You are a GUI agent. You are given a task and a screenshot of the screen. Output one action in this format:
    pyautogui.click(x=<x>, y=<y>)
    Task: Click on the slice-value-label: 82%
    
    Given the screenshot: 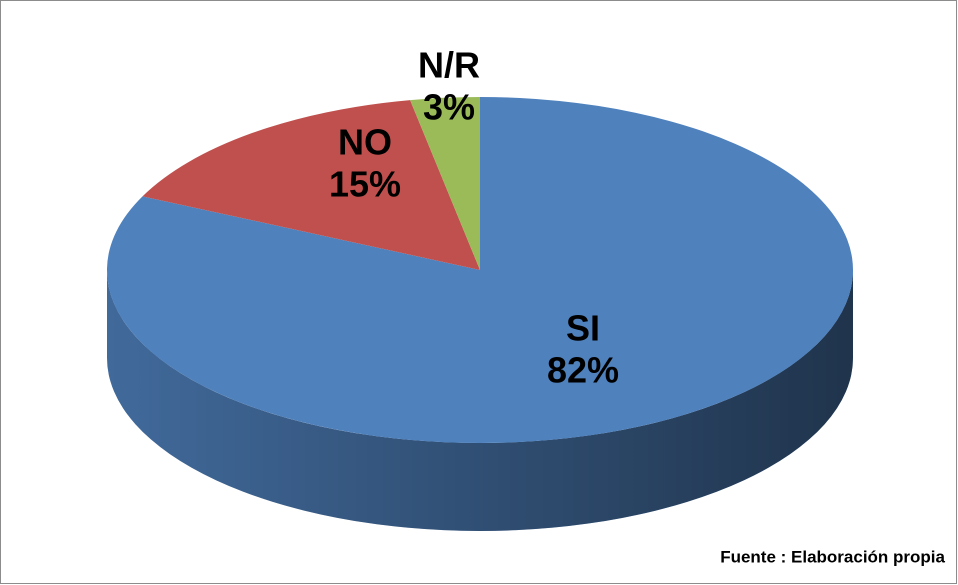 What is the action you would take?
    pyautogui.click(x=583, y=370)
    